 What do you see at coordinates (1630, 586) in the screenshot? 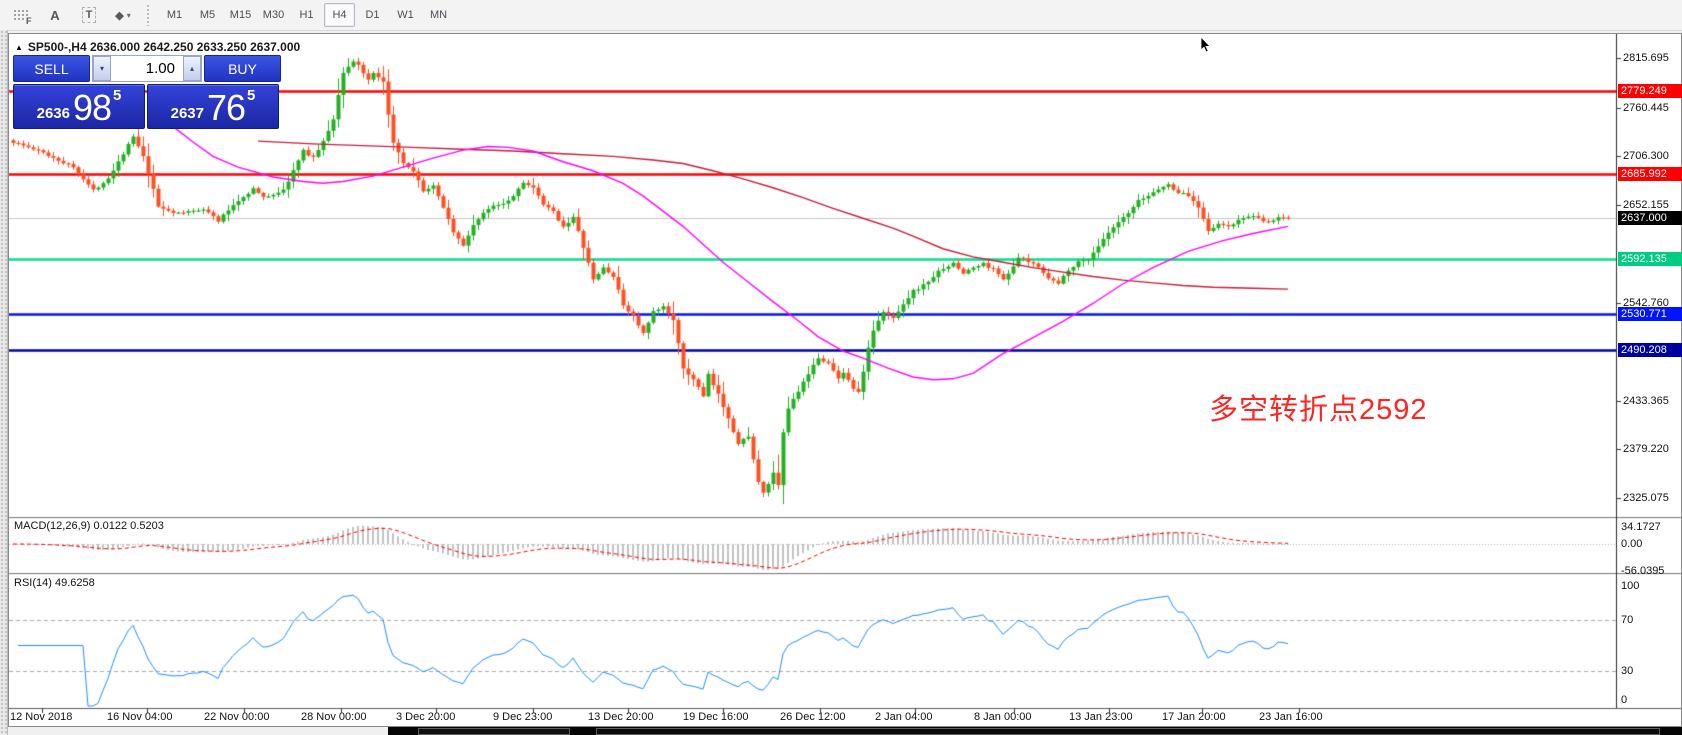
I see `rsi-axis-label: 100` at bounding box center [1630, 586].